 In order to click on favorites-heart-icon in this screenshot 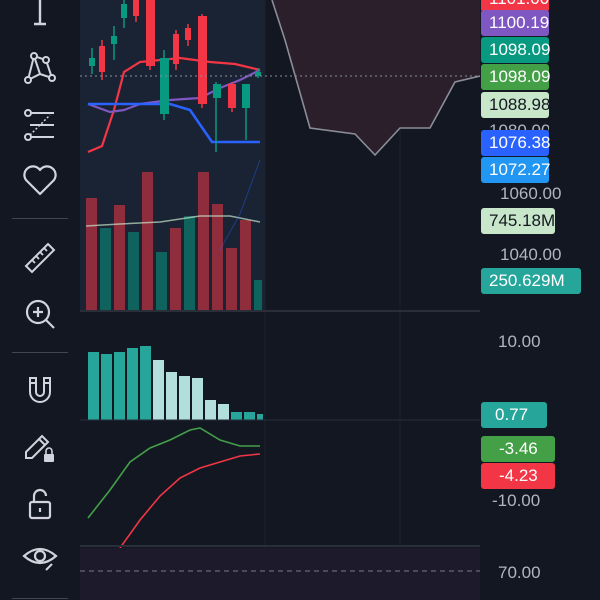, I will do `click(40, 180)`.